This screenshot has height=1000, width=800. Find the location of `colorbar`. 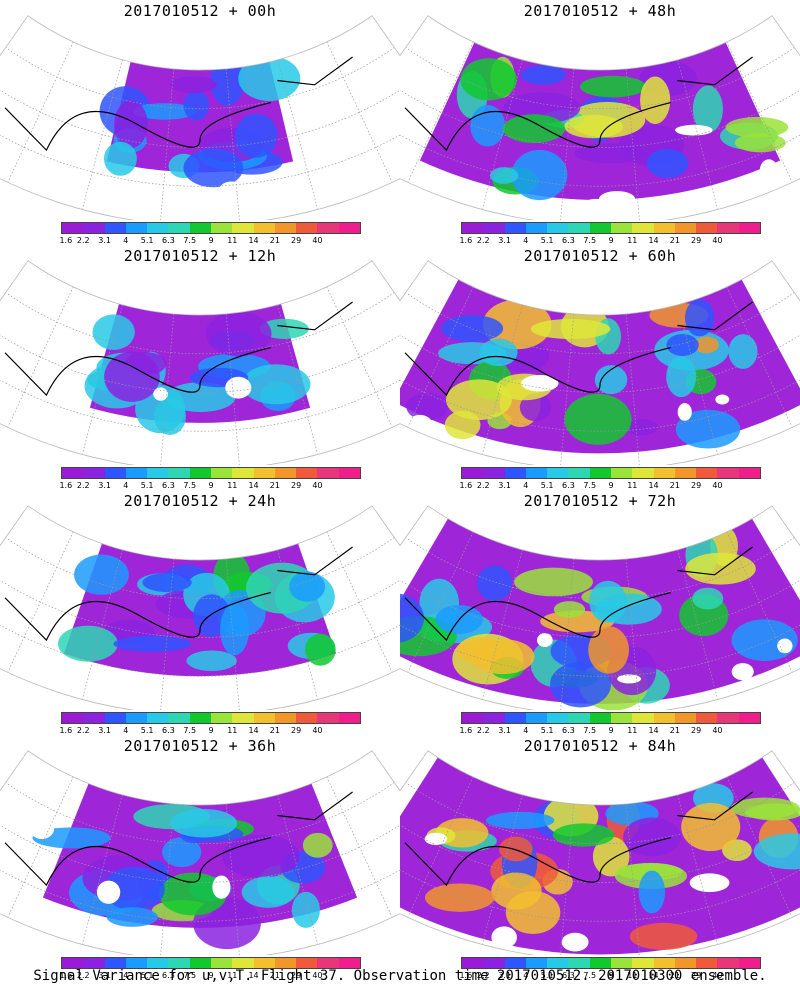

colorbar is located at coordinates (211, 718).